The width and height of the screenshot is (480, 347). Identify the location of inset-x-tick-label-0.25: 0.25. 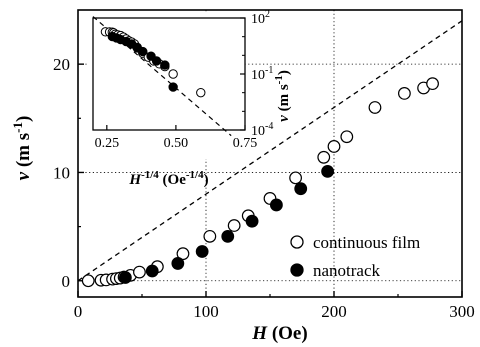
(107, 143).